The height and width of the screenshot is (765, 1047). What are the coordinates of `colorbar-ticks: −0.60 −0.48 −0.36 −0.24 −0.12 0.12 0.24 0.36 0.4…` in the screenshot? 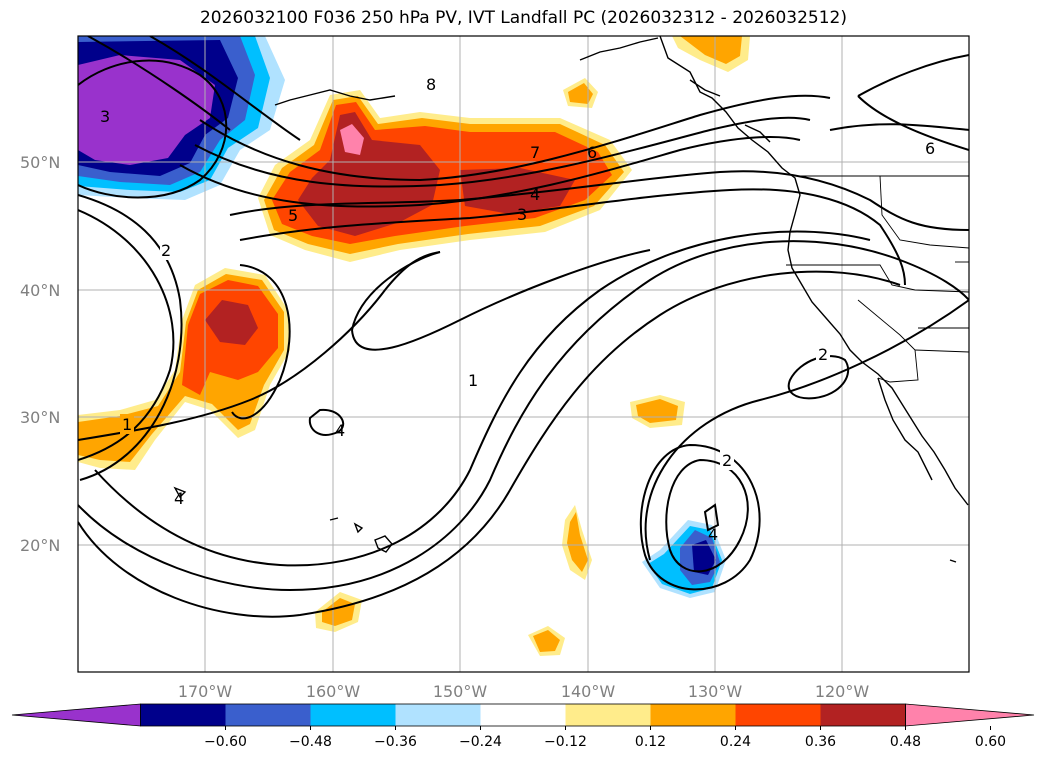 It's located at (605, 738).